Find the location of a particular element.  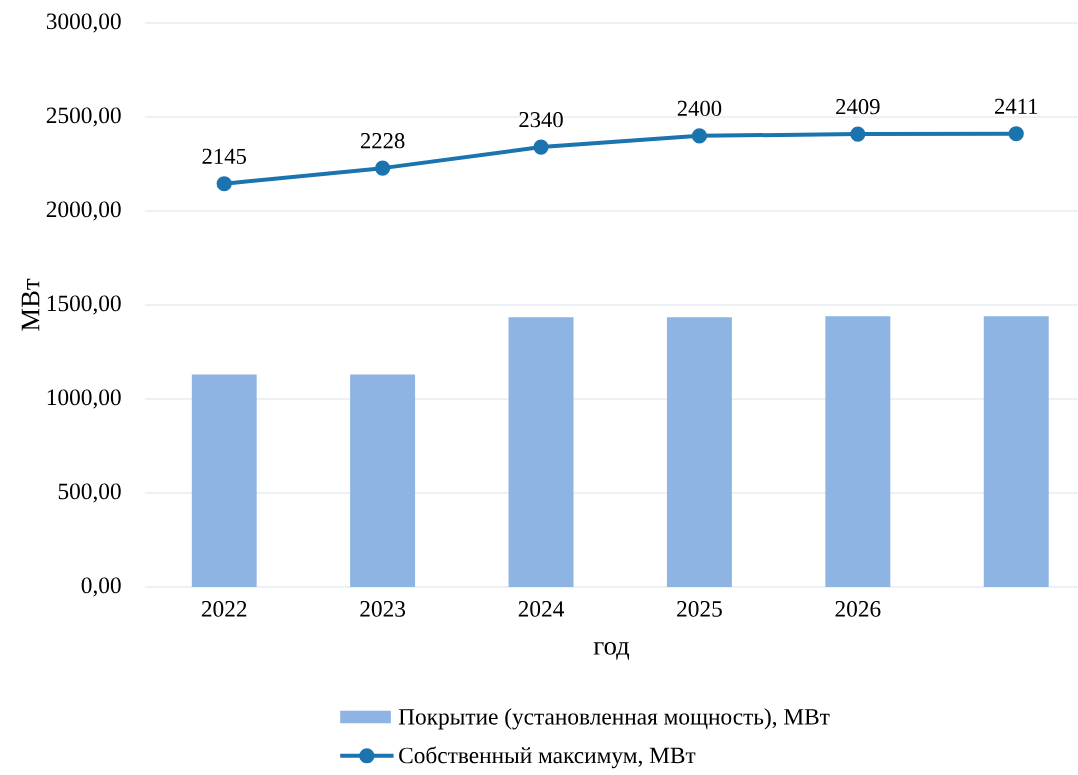

data-label: 2145 is located at coordinates (224, 156).